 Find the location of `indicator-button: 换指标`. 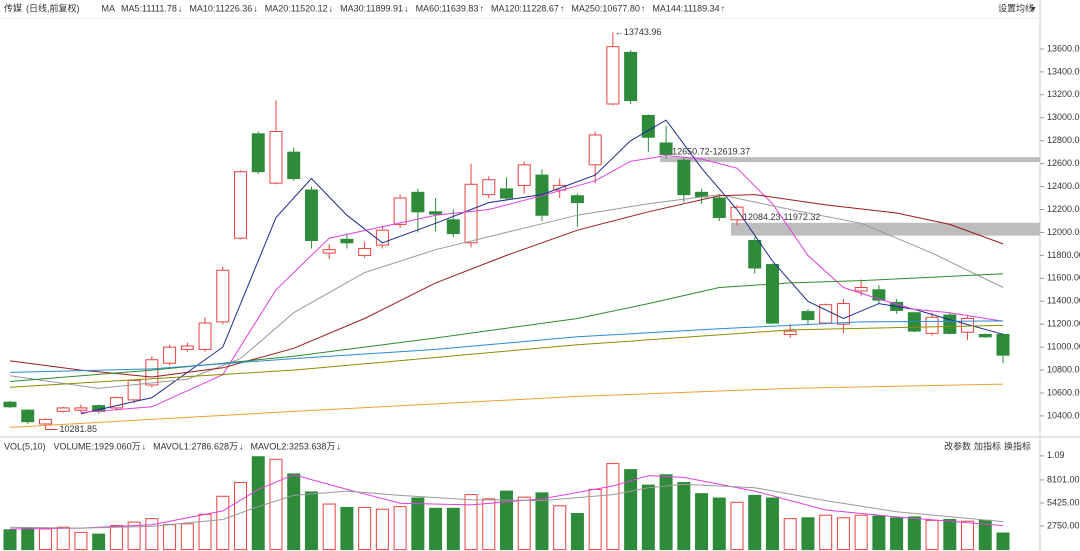

indicator-button: 换指标 is located at coordinates (1017, 445).